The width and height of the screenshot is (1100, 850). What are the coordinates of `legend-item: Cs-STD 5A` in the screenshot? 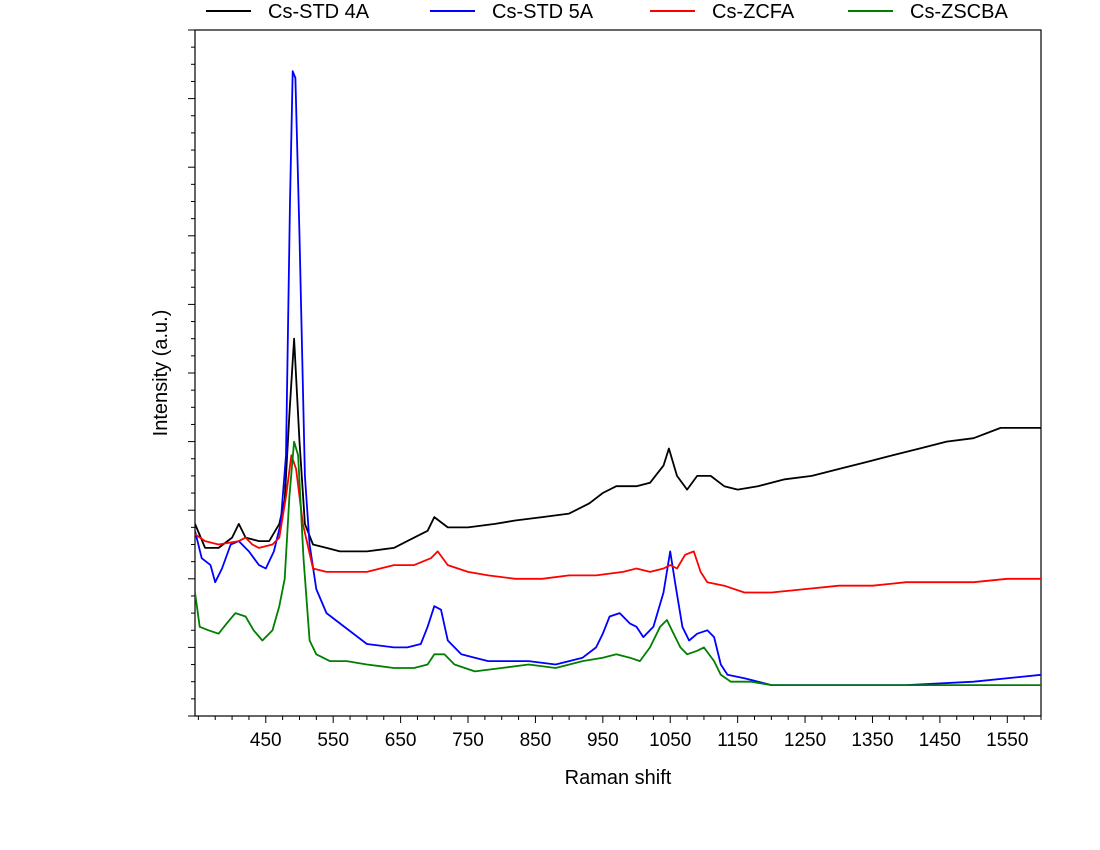 It's located at (512, 12).